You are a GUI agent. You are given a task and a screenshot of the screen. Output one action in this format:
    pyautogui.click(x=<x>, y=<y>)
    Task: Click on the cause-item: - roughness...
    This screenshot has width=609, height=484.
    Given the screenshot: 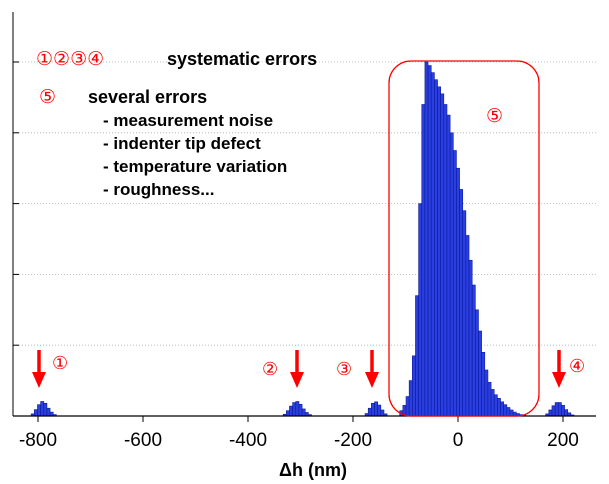 What is the action you would take?
    pyautogui.click(x=158, y=189)
    